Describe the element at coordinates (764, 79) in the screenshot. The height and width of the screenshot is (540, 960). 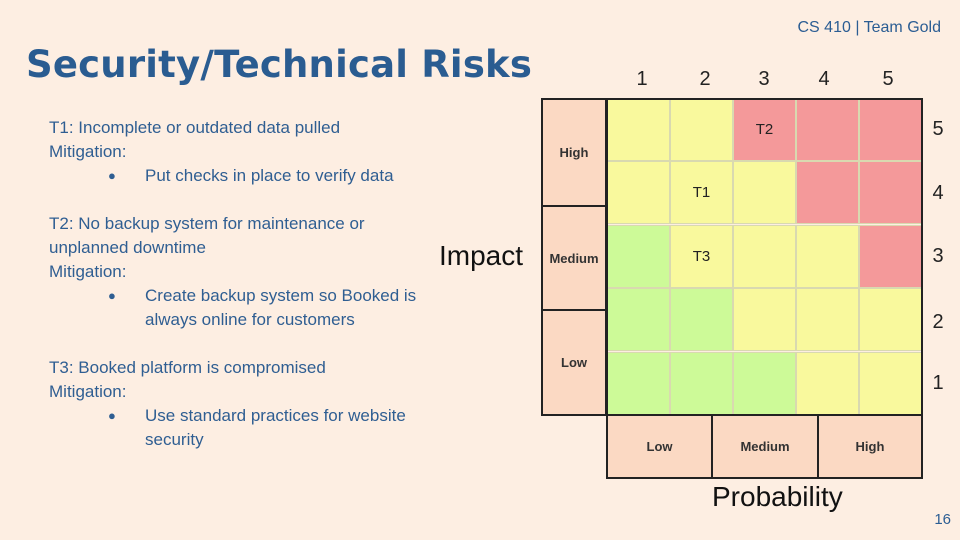
I see `column-number: 3` at that location.